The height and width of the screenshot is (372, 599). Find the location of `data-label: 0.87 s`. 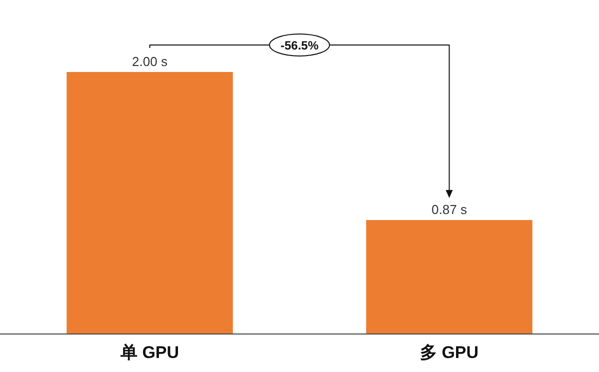

data-label: 0.87 s is located at coordinates (450, 210).